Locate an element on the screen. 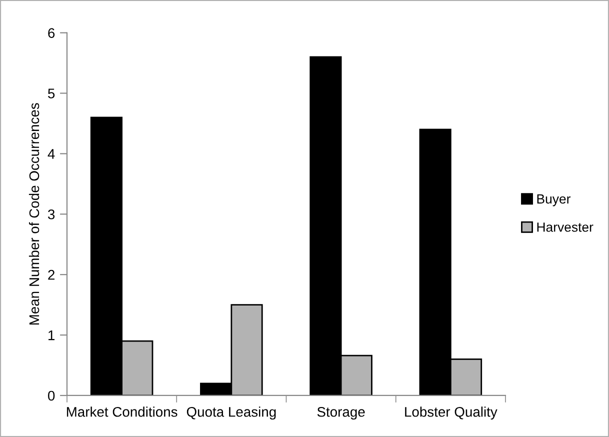 This screenshot has width=609, height=437. y-tick-label: 2 is located at coordinates (51, 275).